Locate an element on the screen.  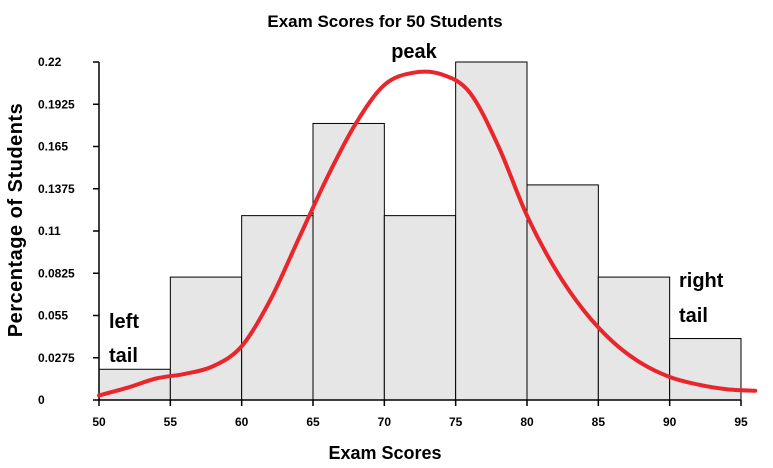
chart-title: Exam Scores for 50 Students is located at coordinates (384, 21).